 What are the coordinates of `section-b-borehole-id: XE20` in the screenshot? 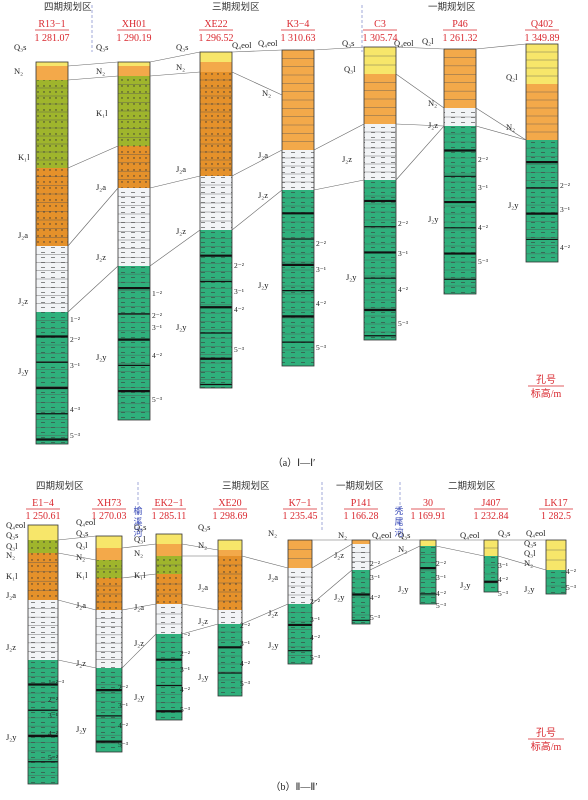 It's located at (229, 503).